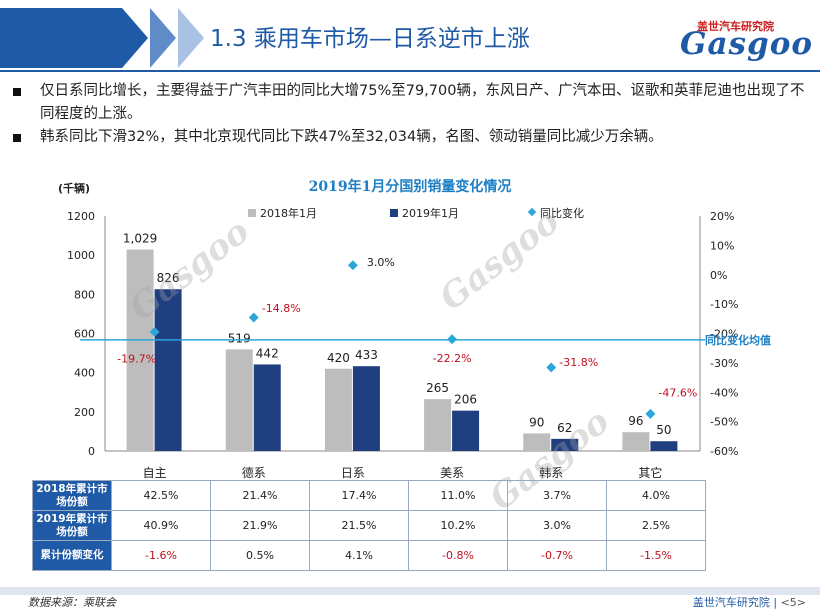 This screenshot has height=615, width=820. What do you see at coordinates (722, 216) in the screenshot?
I see `y2-tick-label: 20%` at bounding box center [722, 216].